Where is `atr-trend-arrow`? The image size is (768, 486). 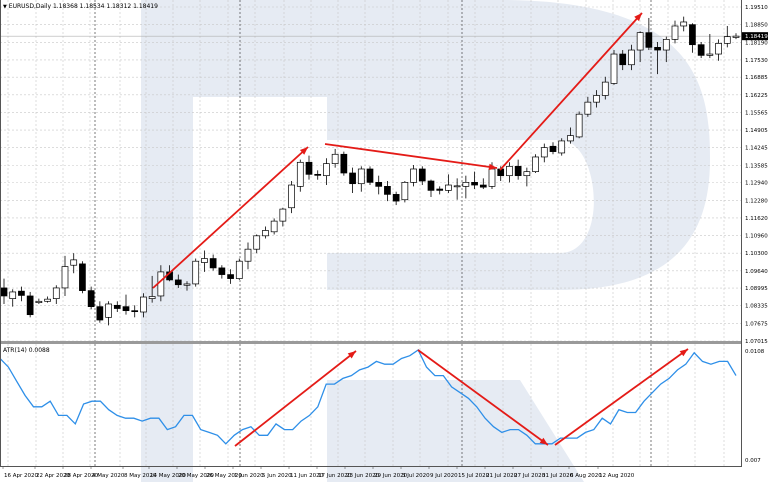 atr-trend-arrow is located at coordinates (483, 397).